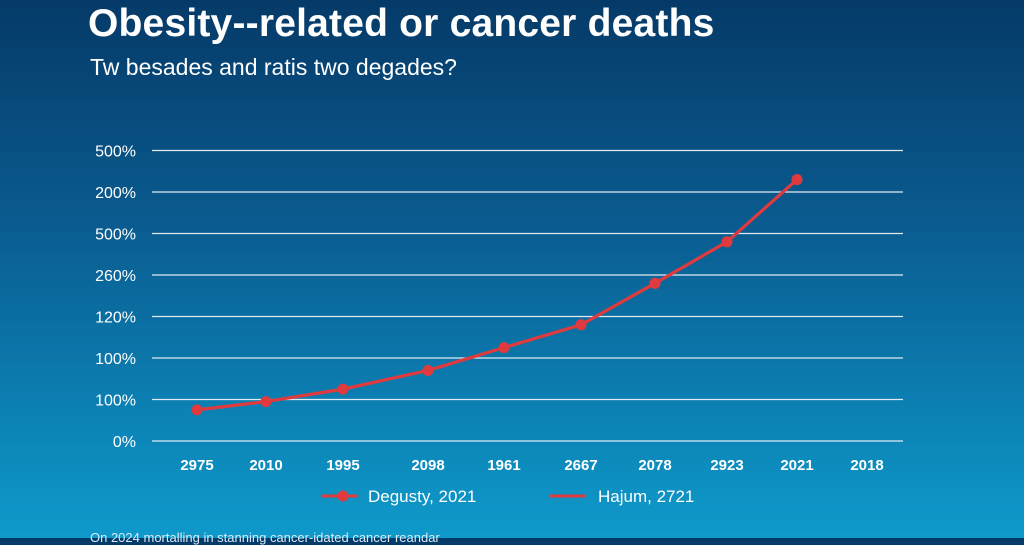 The image size is (1024, 545). What do you see at coordinates (580, 465) in the screenshot?
I see `x-tick-label: 2667` at bounding box center [580, 465].